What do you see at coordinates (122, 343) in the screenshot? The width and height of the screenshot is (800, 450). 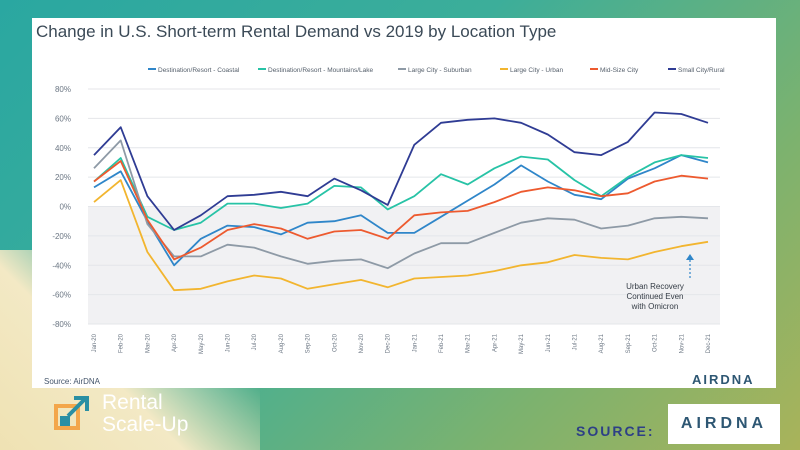 I see `x-tick-label: Feb-20` at bounding box center [122, 343].